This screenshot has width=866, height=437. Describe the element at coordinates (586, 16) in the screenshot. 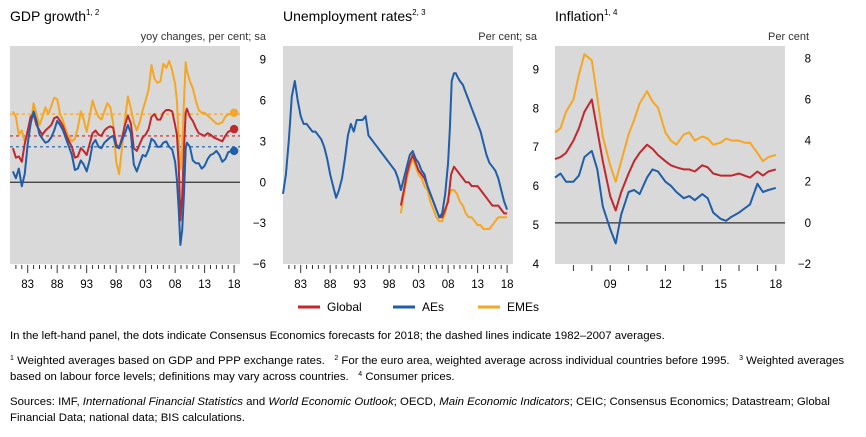

I see `panel-title: Inflation1, 4` at that location.